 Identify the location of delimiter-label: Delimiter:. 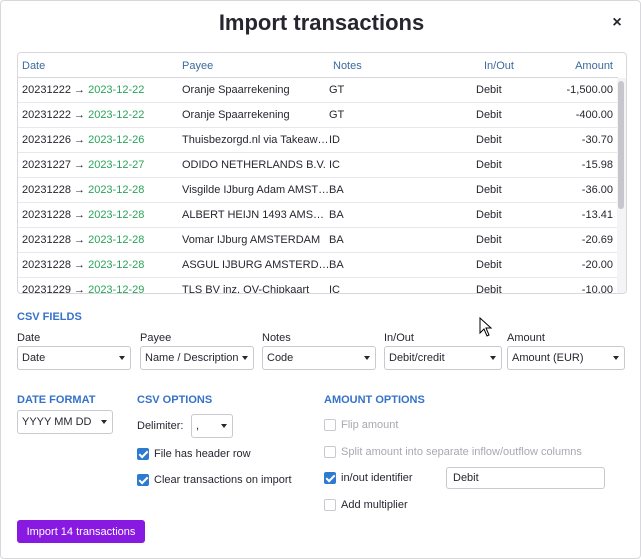
(160, 426).